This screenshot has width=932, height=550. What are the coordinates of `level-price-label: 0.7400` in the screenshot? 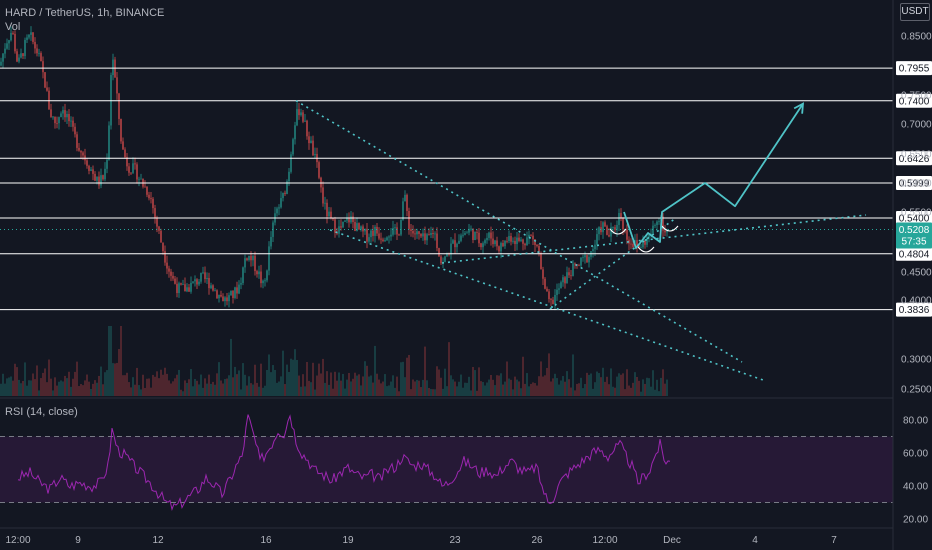 It's located at (914, 101).